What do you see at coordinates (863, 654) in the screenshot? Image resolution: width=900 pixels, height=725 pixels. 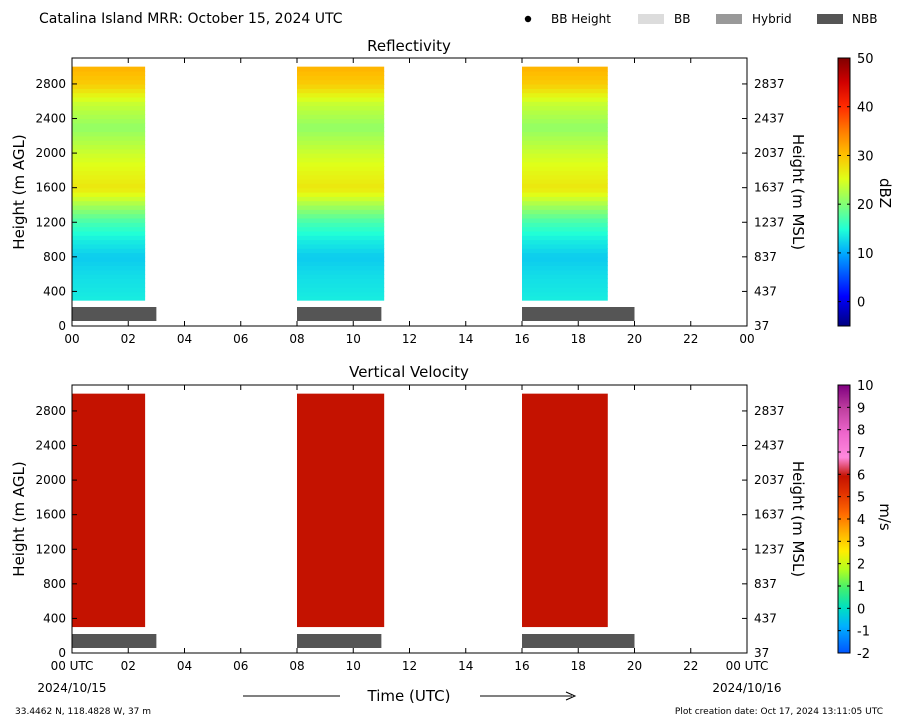 I see `colorbar-tick-label: -2` at bounding box center [863, 654].